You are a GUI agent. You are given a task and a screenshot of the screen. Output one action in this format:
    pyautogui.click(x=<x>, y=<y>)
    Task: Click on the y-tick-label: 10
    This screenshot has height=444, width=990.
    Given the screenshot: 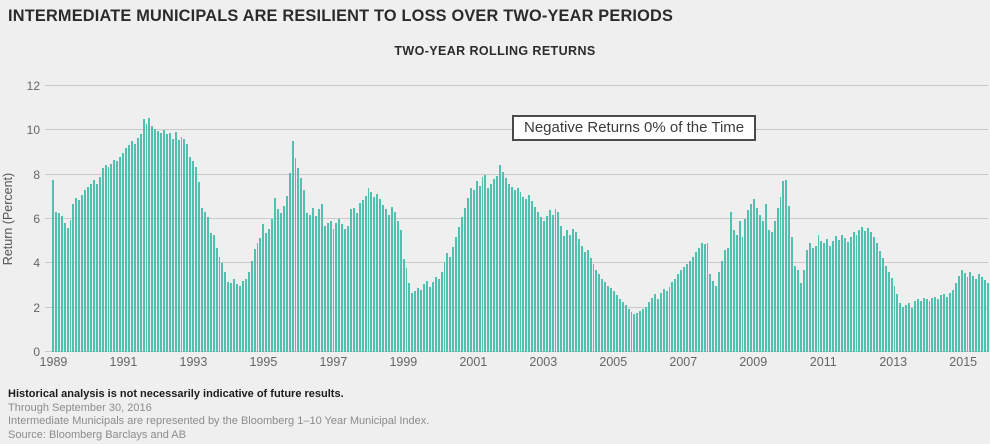 What is the action you would take?
    pyautogui.click(x=33, y=130)
    